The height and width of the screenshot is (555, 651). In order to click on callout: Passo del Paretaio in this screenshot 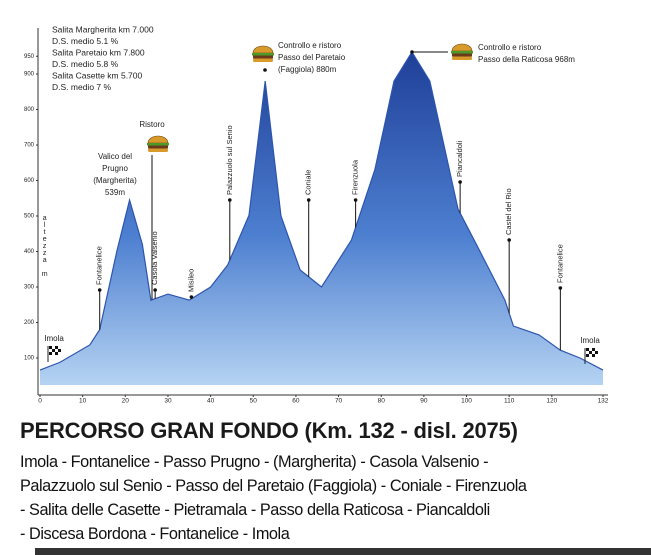, I will do `click(312, 57)`.